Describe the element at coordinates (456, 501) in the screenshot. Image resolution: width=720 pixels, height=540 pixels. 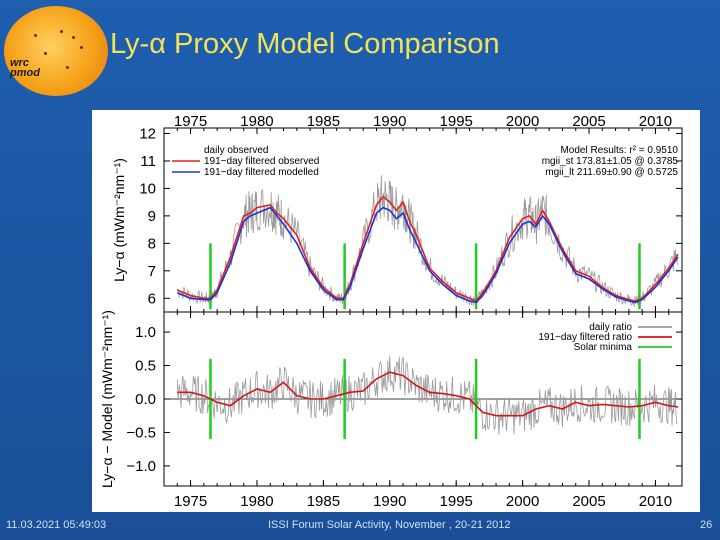
I see `x-tick-label-bottom: 1995` at that location.